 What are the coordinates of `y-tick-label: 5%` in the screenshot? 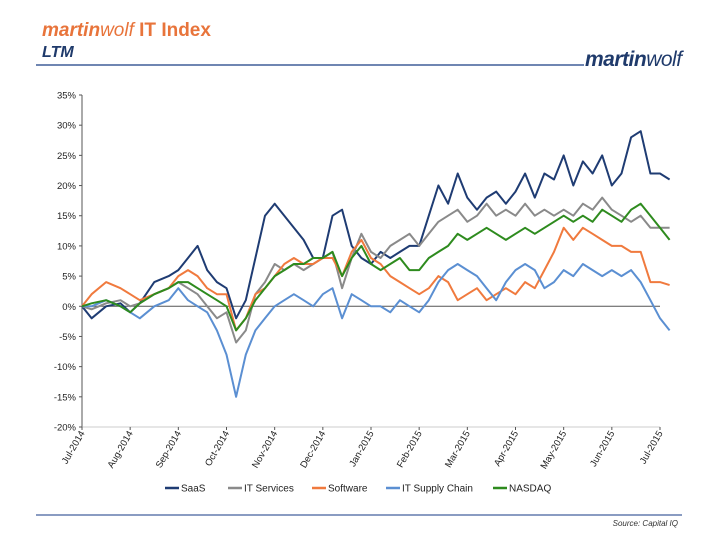 It's located at (69, 277).